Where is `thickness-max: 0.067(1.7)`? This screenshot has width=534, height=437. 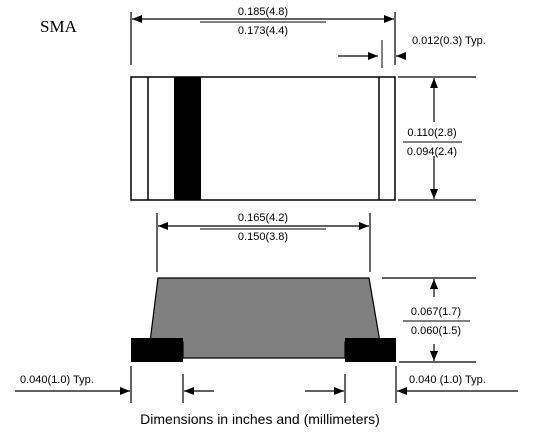 thickness-max: 0.067(1.7) is located at coordinates (436, 312).